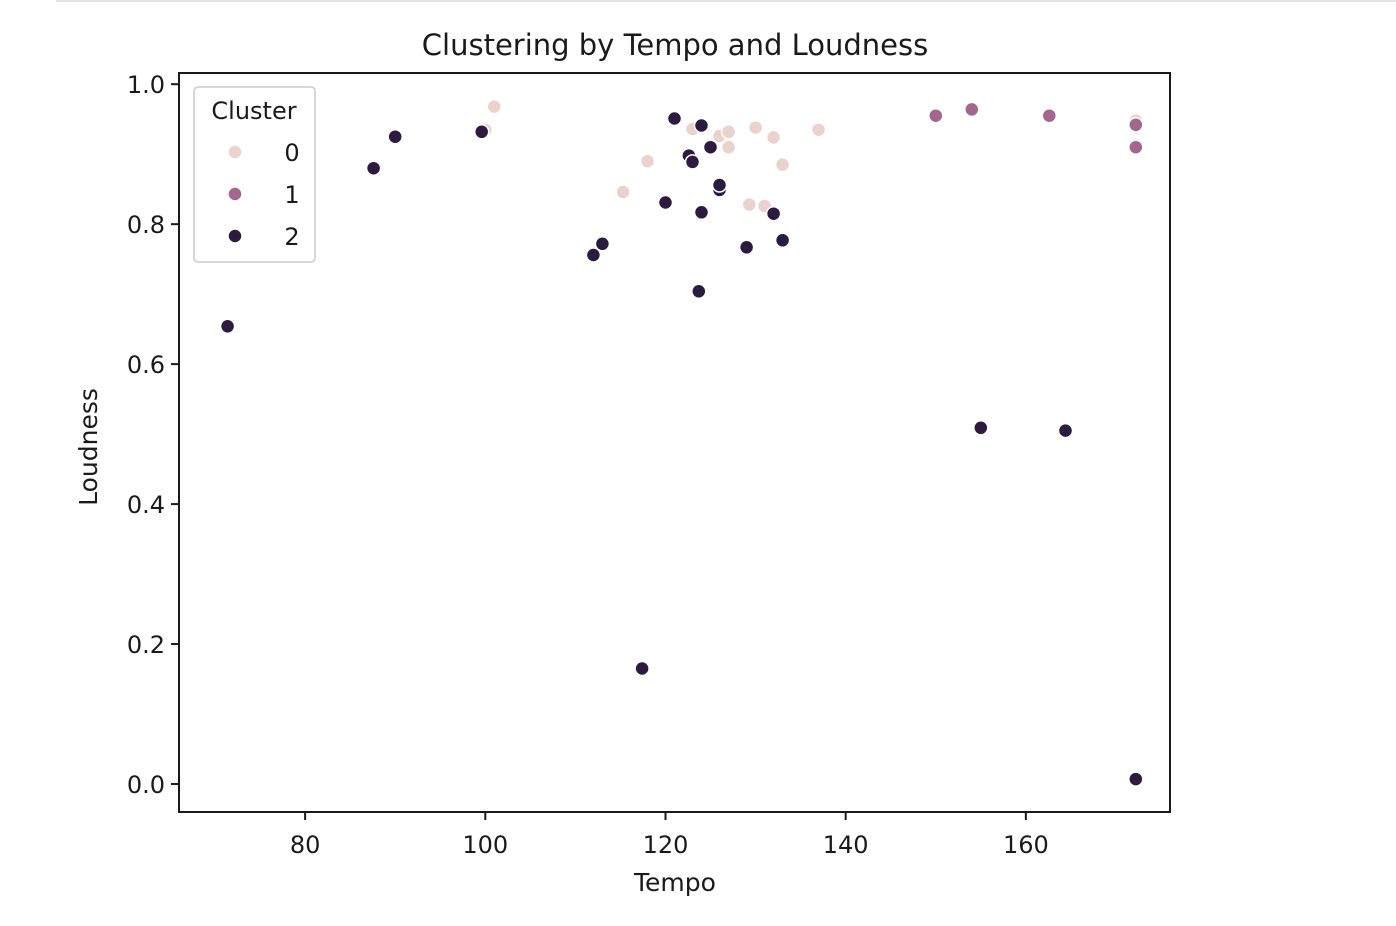  What do you see at coordinates (146, 225) in the screenshot?
I see `y-tick-label: 0.8` at bounding box center [146, 225].